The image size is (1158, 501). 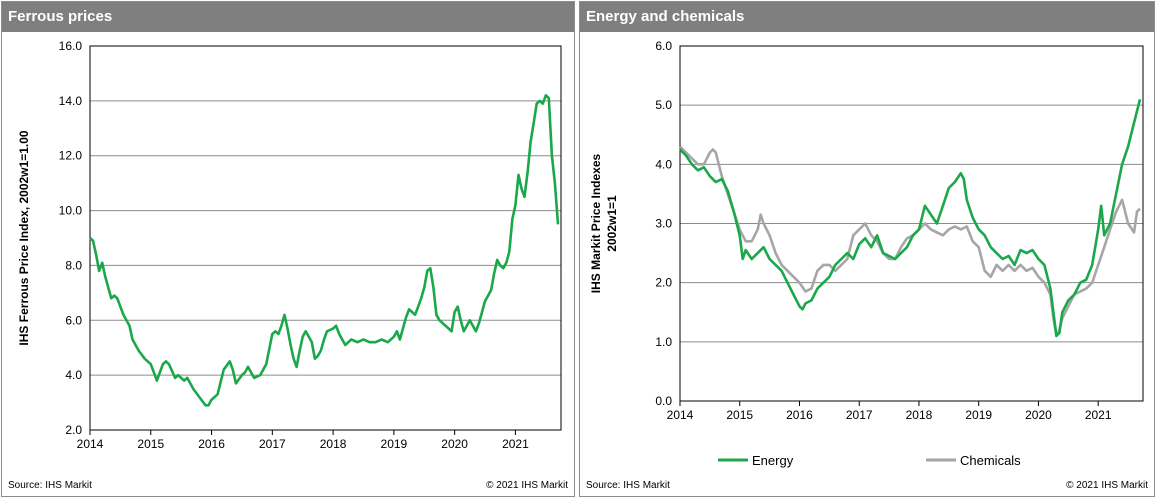 I want to click on y-tick-label: 5.0, so click(x=663, y=105).